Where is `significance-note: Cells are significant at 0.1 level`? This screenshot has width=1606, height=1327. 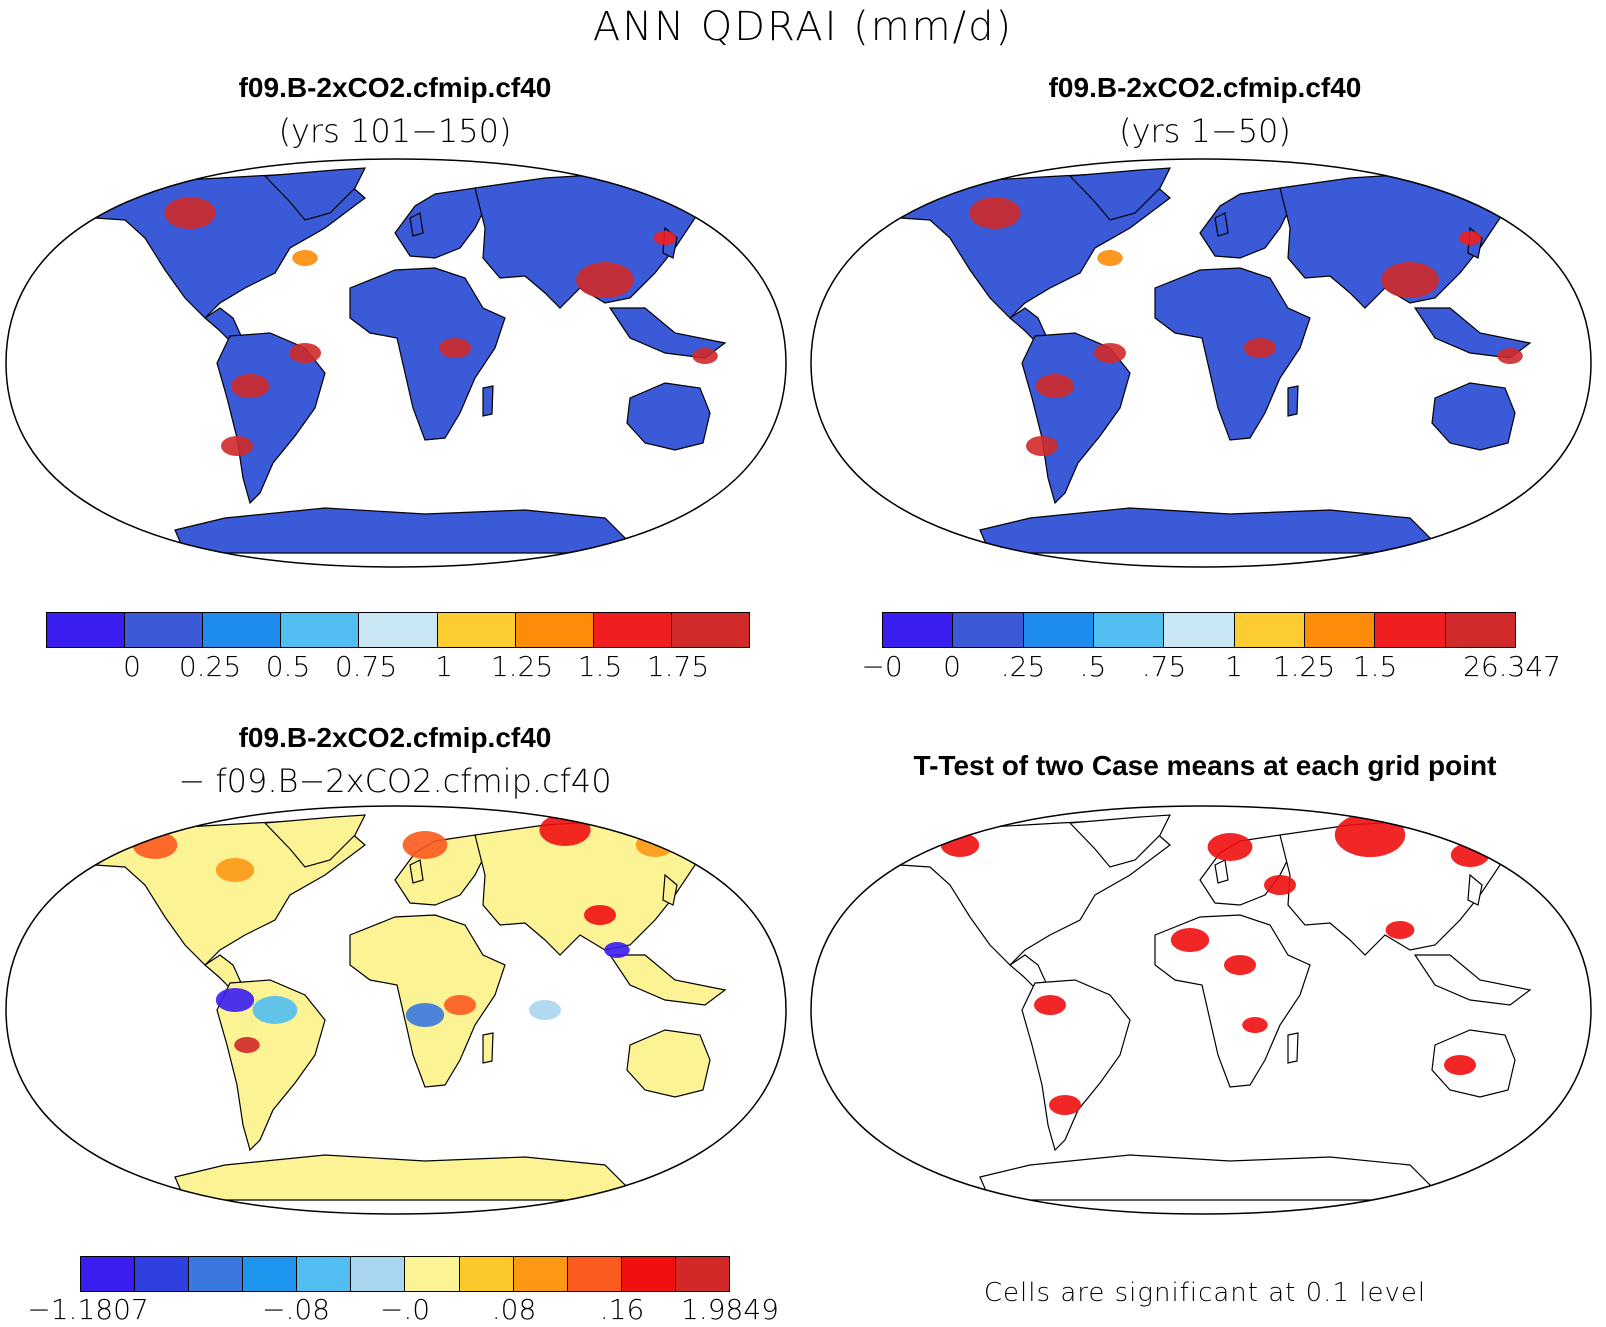 significance-note: Cells are significant at 0.1 level is located at coordinates (1205, 1293).